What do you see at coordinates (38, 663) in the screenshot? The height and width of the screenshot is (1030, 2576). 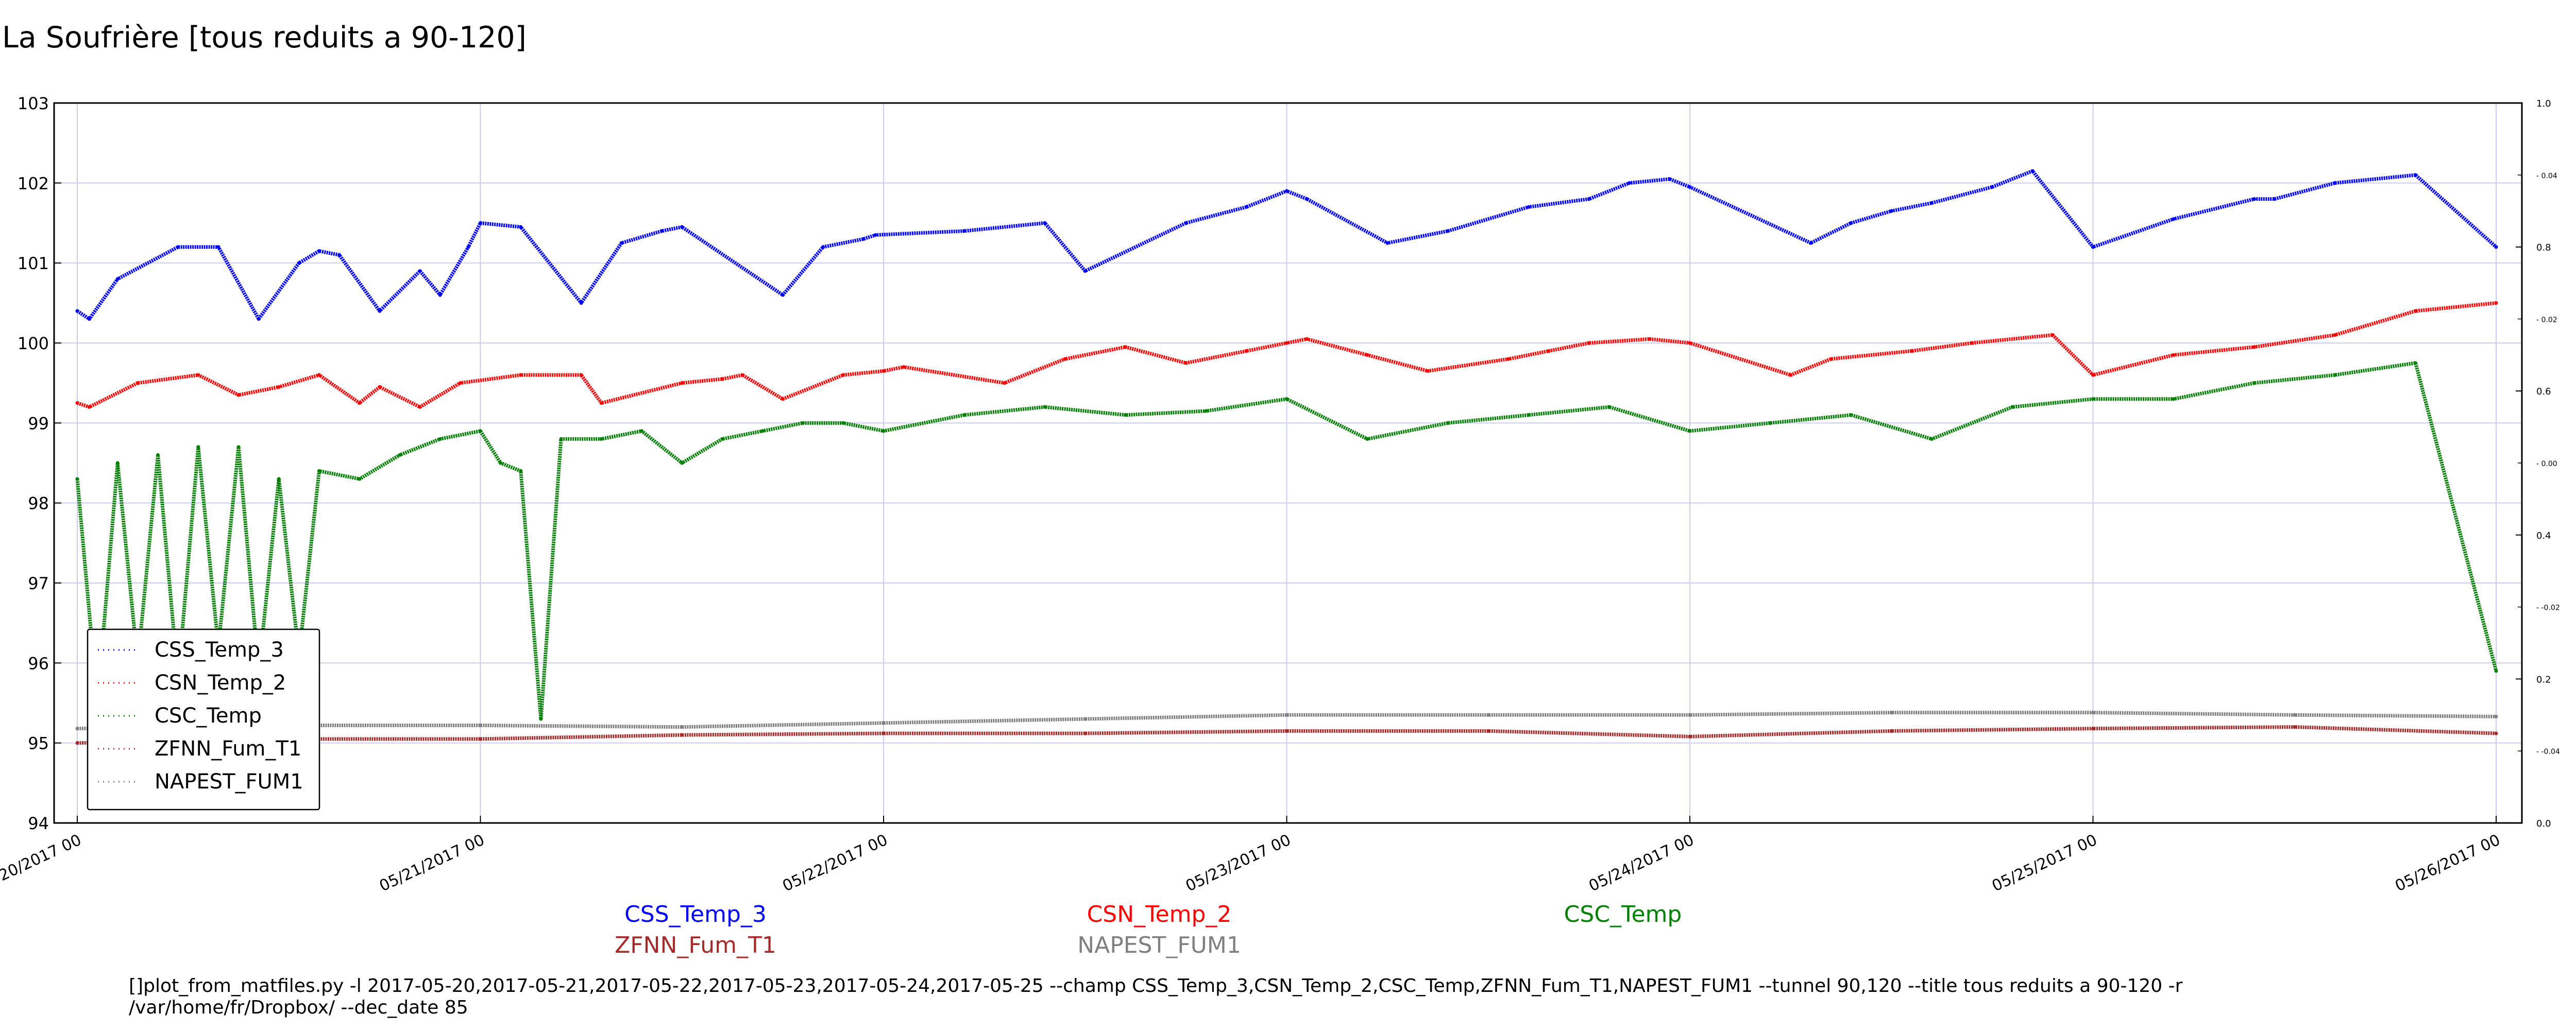 I see `y-tick-label: 96` at bounding box center [38, 663].